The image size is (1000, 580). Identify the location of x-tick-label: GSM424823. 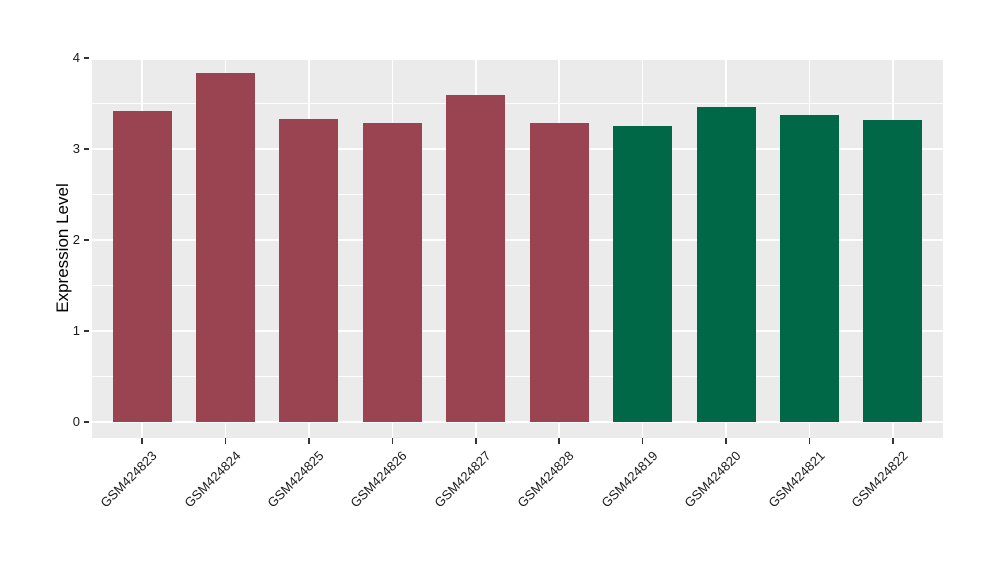
(128, 479).